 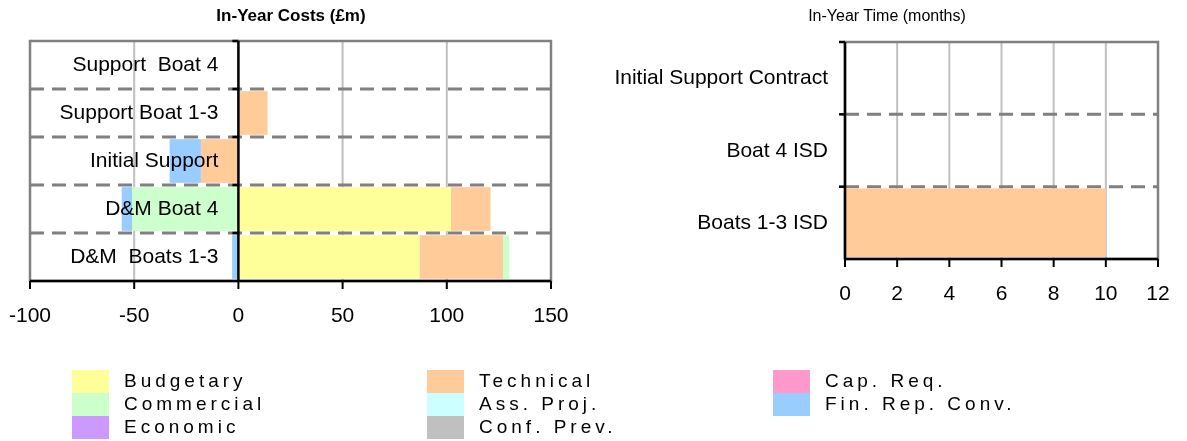 I want to click on y-tick-label: Support Boat 4, so click(x=145, y=63).